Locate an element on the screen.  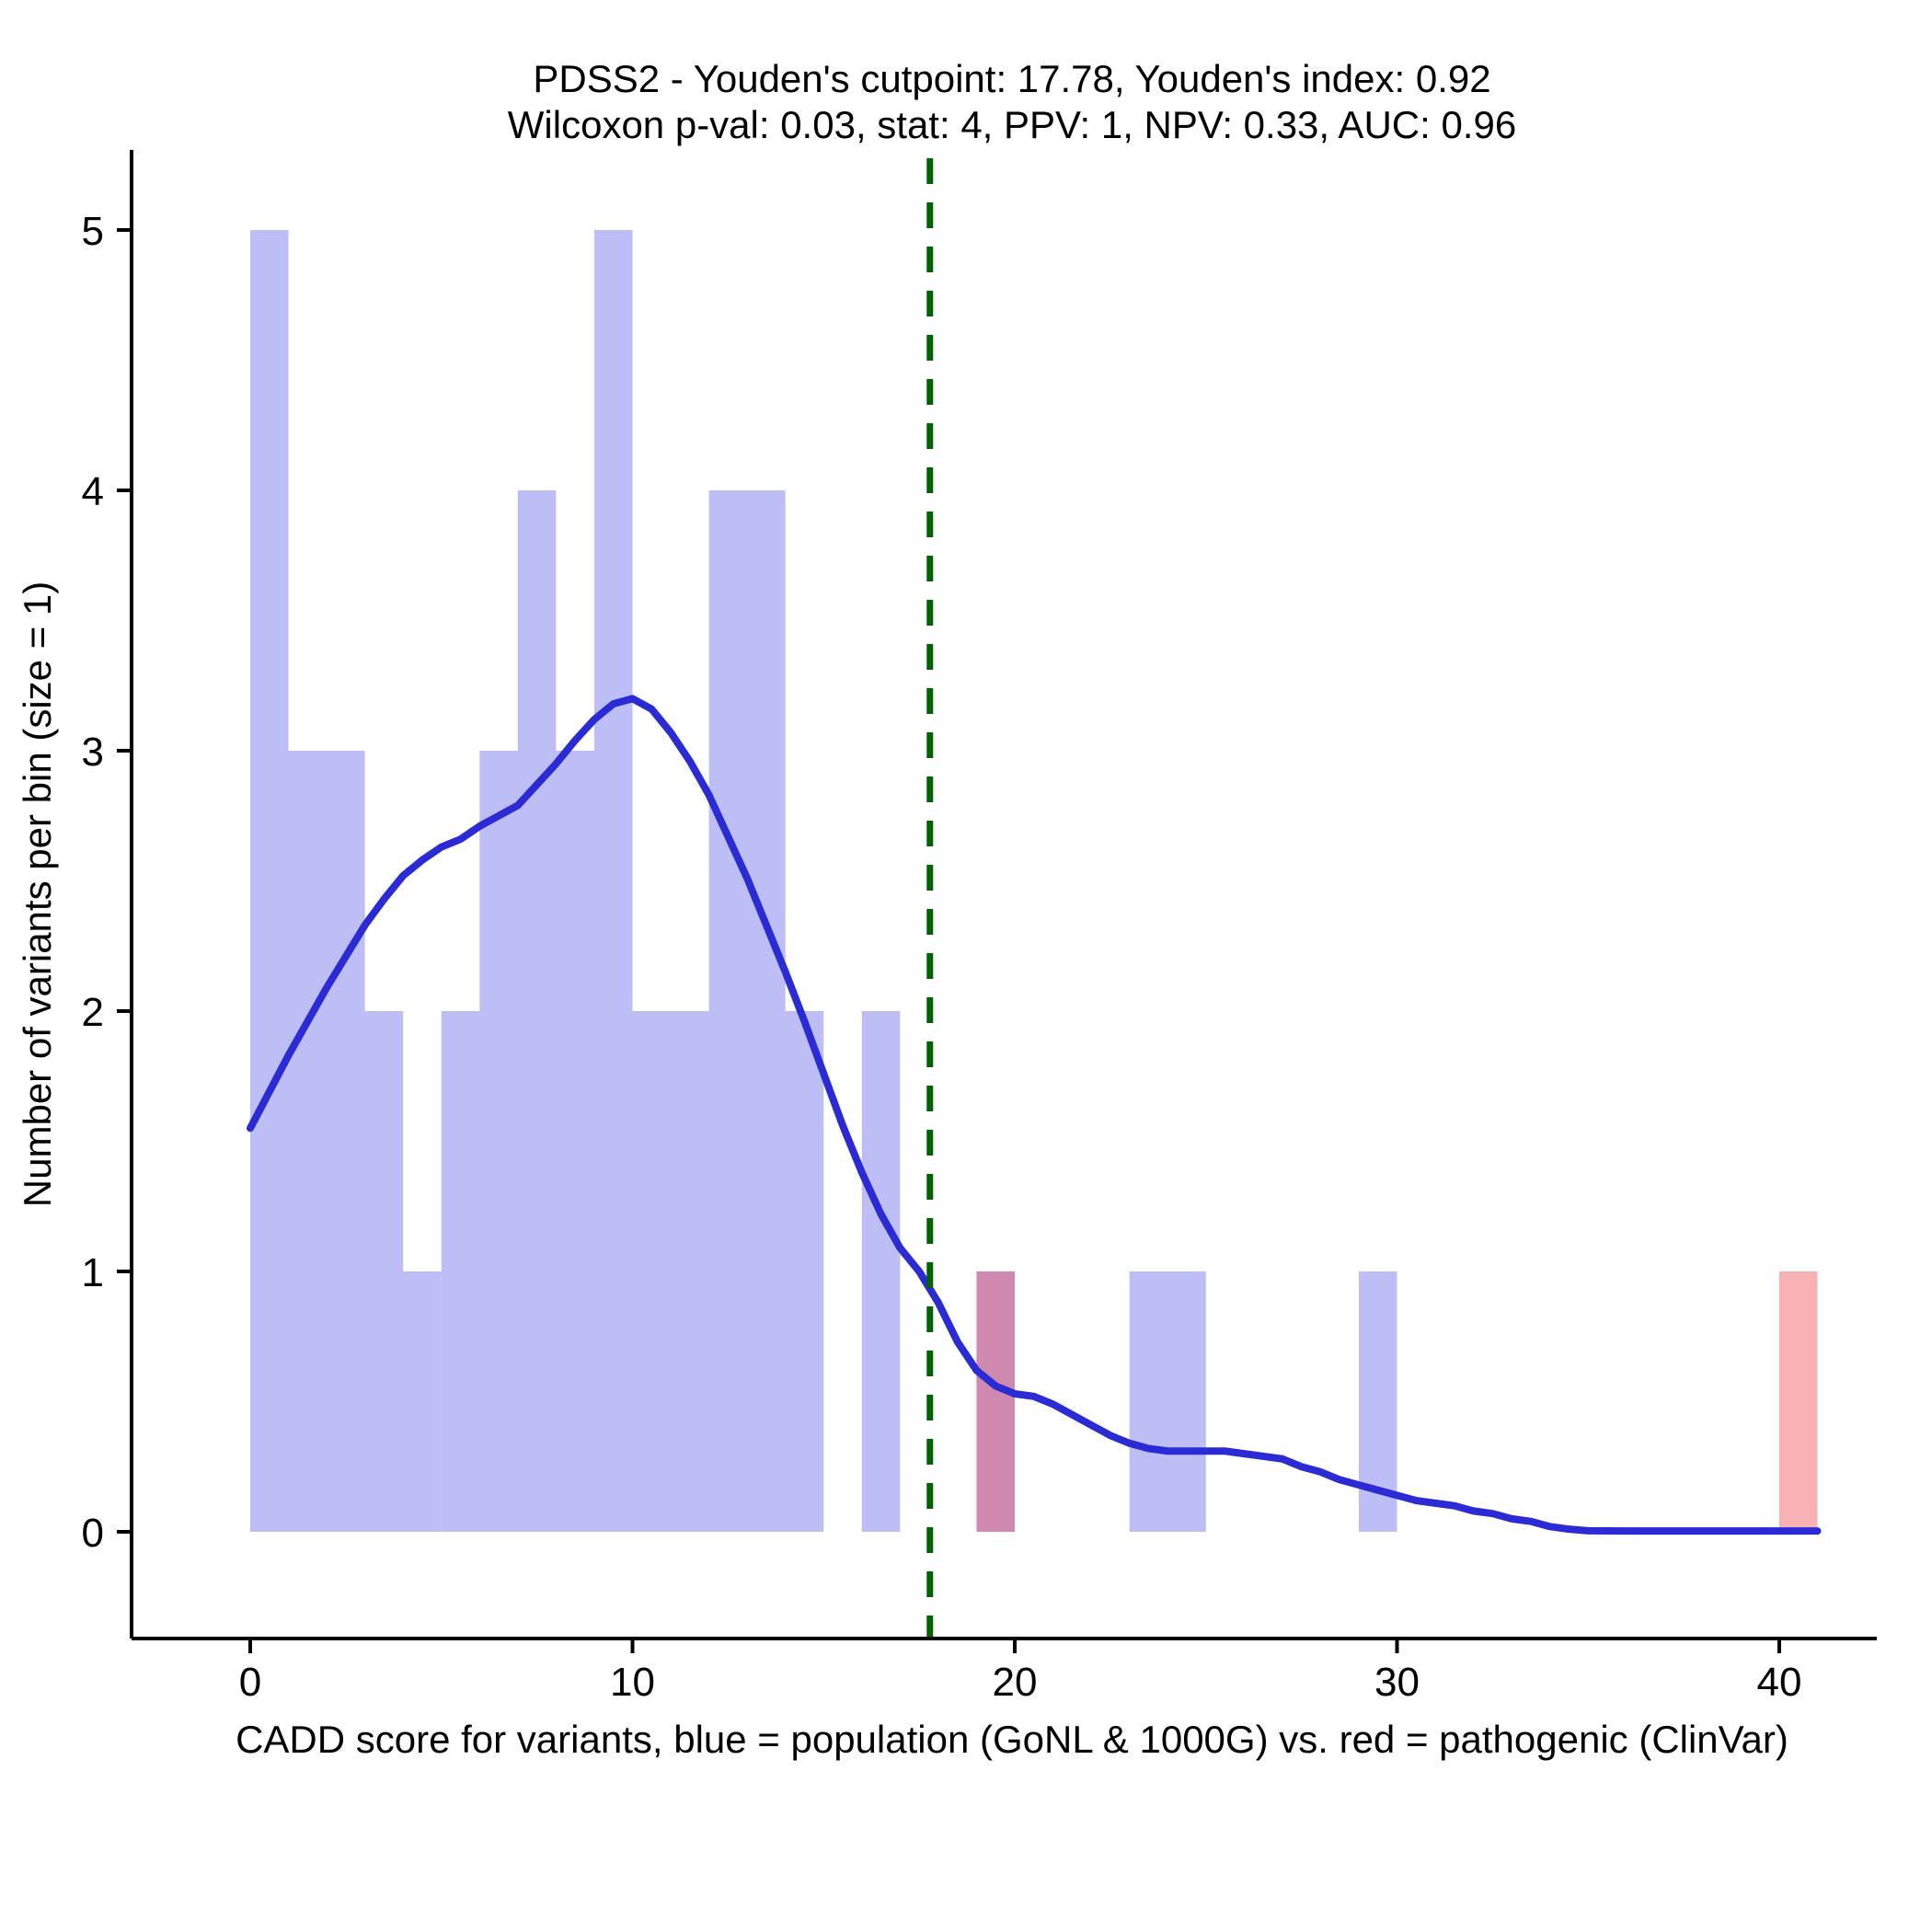
x-tick-label: 40 is located at coordinates (1779, 1682).